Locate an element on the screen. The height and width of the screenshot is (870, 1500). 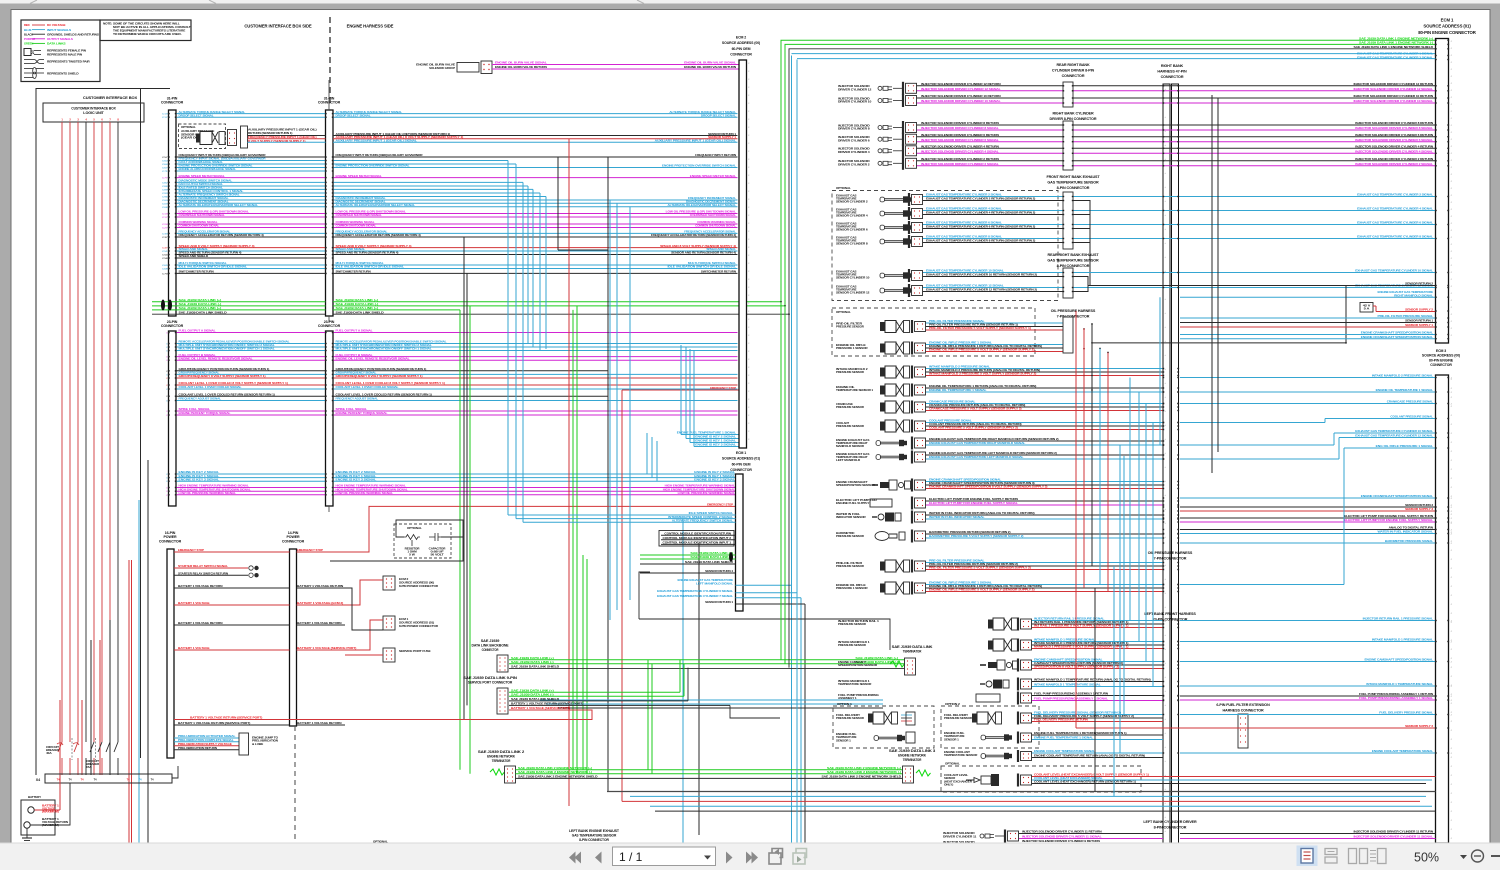
svg-text:SAE J1939 DATA LINK 2 ENGINE N: SAE J1939 DATA LINK 2 ENGINE NETWORK (+) is located at coordinates (555, 768).